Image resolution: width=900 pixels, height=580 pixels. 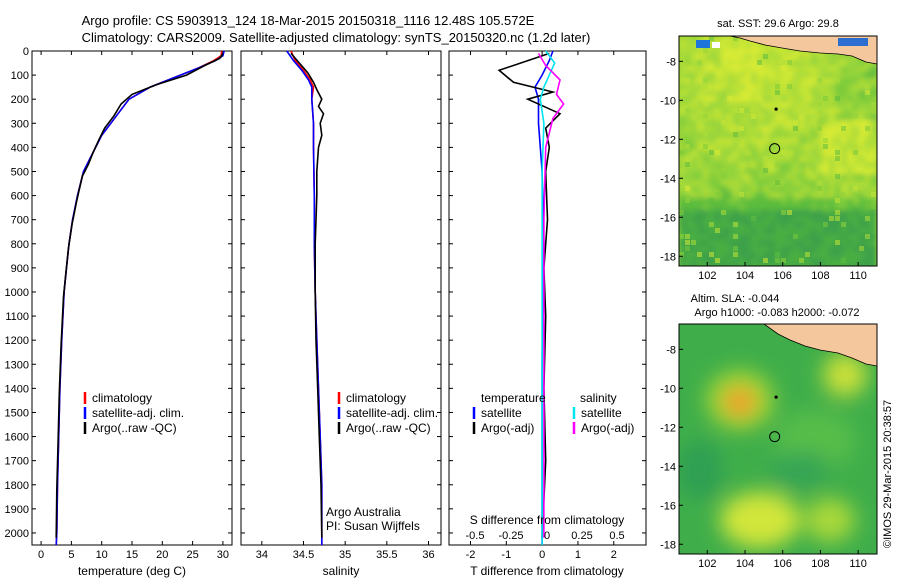 I want to click on map-xticklabel-sla_map-2: 106, so click(x=783, y=564).